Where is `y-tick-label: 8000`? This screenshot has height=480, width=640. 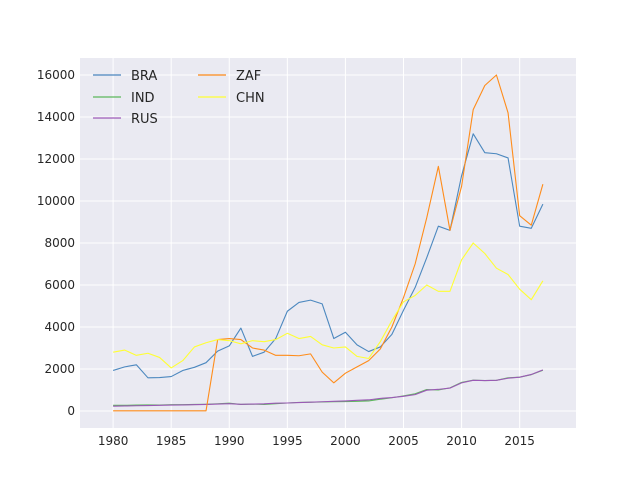
y-tick-label: 8000 is located at coordinates (59, 243).